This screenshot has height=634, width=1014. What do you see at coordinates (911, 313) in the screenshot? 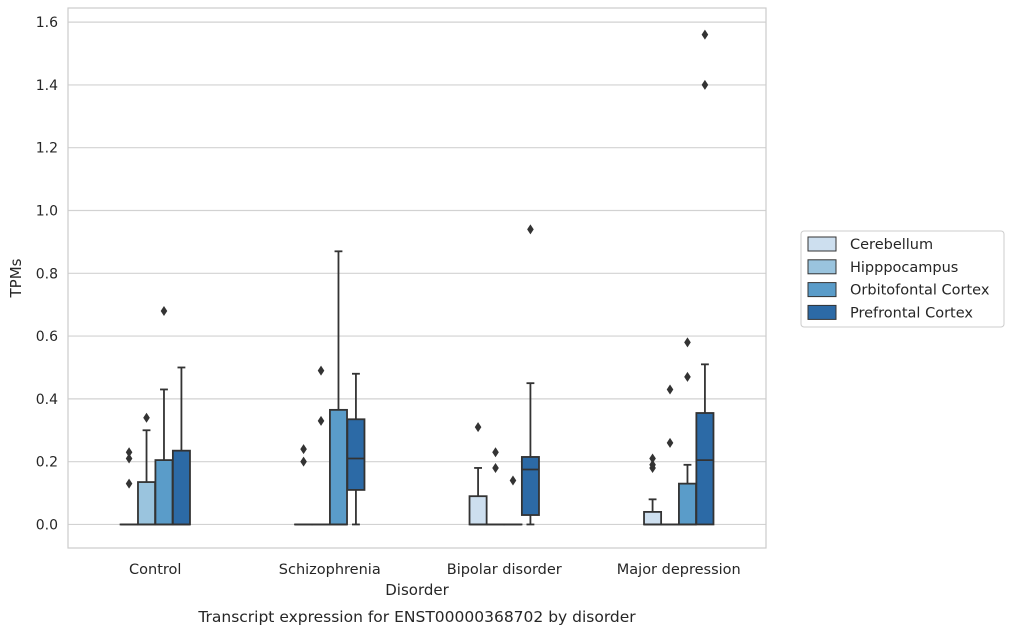
I see `legend-label: Prefrontal Cortex` at bounding box center [911, 313].